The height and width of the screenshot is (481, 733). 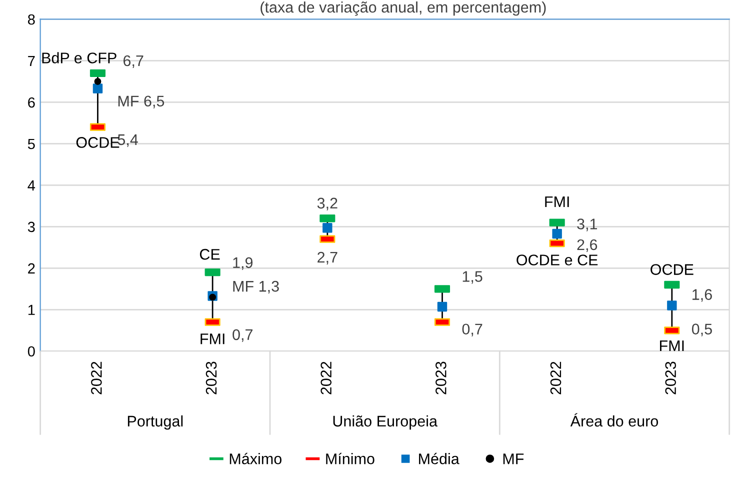 What do you see at coordinates (256, 287) in the screenshot?
I see `data-label: MF 1,3` at bounding box center [256, 287].